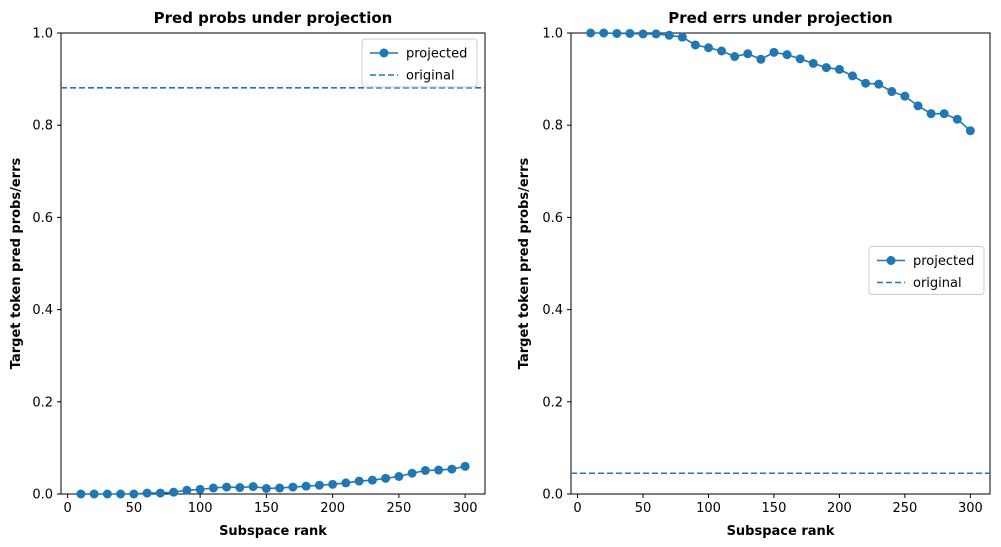 The width and height of the screenshot is (1001, 547). What do you see at coordinates (780, 18) in the screenshot?
I see `chart-title: Pred errs under projection` at bounding box center [780, 18].